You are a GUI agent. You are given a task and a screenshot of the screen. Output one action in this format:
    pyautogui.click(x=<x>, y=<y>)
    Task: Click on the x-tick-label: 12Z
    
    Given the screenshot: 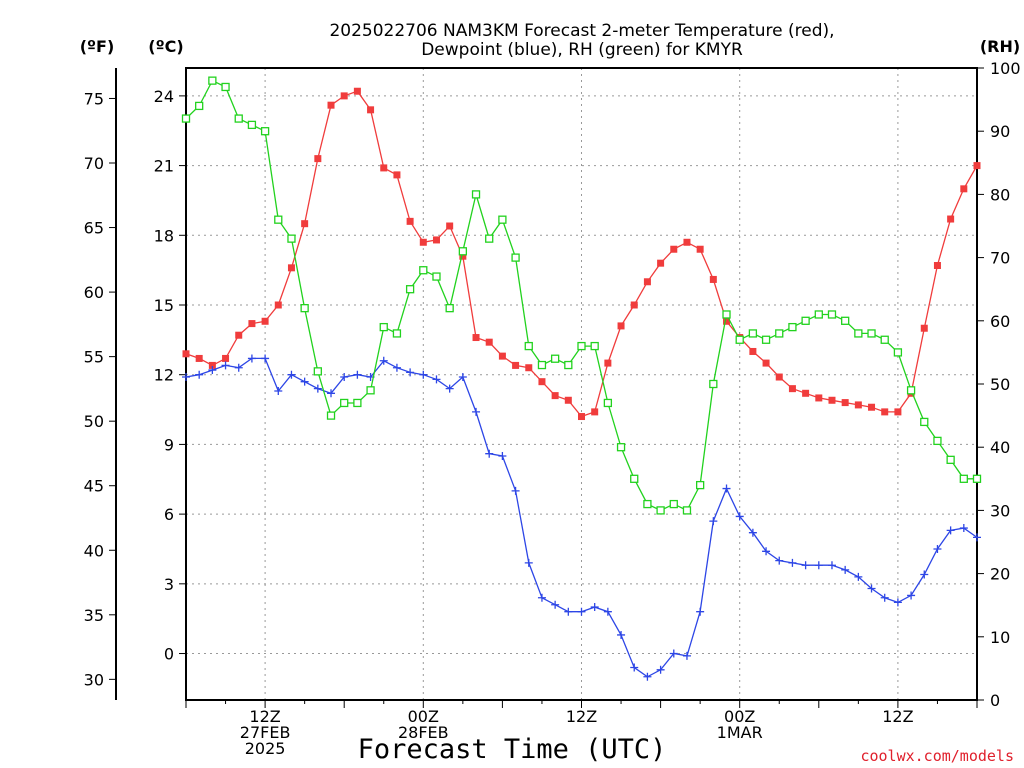 What is the action you would take?
    pyautogui.click(x=581, y=716)
    